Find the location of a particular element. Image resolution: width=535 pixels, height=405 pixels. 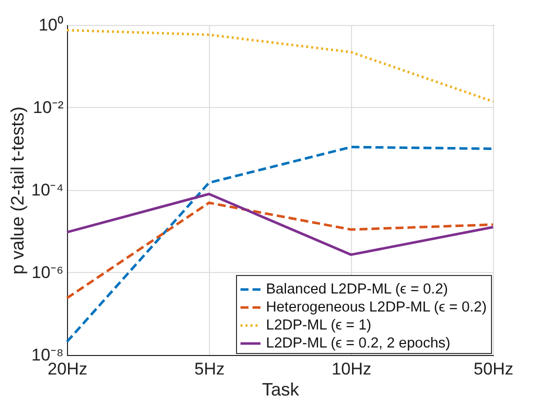

legend-label: Balanced L2DP-ML (ϵ = 0.2) is located at coordinates (357, 290).